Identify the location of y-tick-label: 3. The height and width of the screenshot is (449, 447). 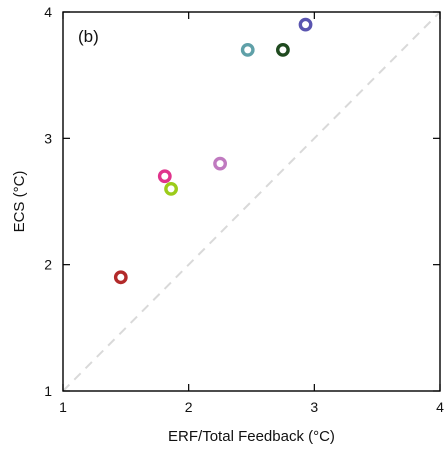
(48, 138).